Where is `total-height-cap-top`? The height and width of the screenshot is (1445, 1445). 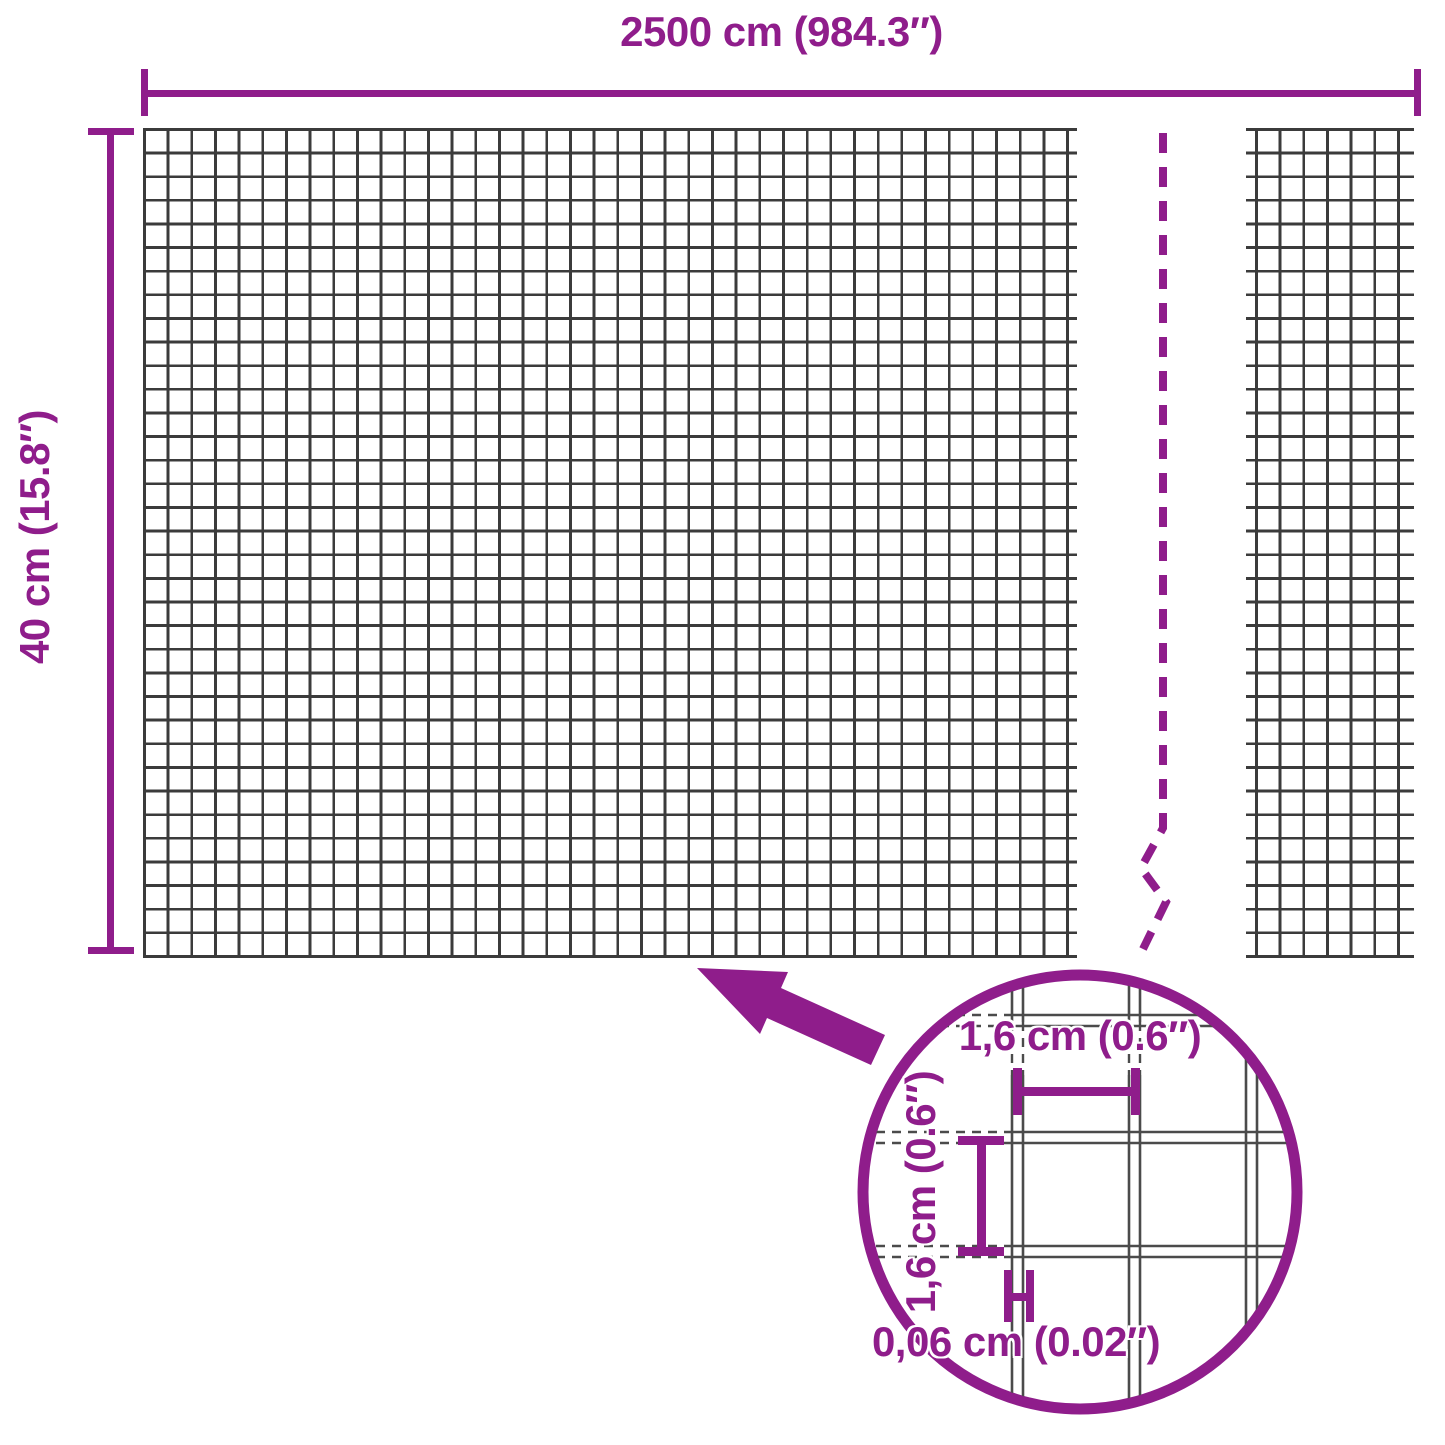
total-height-cap-top is located at coordinates (111, 131).